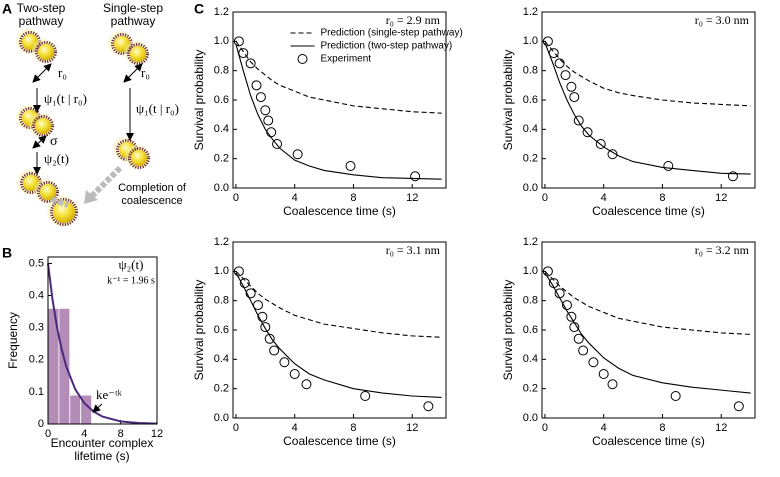 Image resolution: width=780 pixels, height=477 pixels. I want to click on annotation: ψ₂(t), so click(131, 264).